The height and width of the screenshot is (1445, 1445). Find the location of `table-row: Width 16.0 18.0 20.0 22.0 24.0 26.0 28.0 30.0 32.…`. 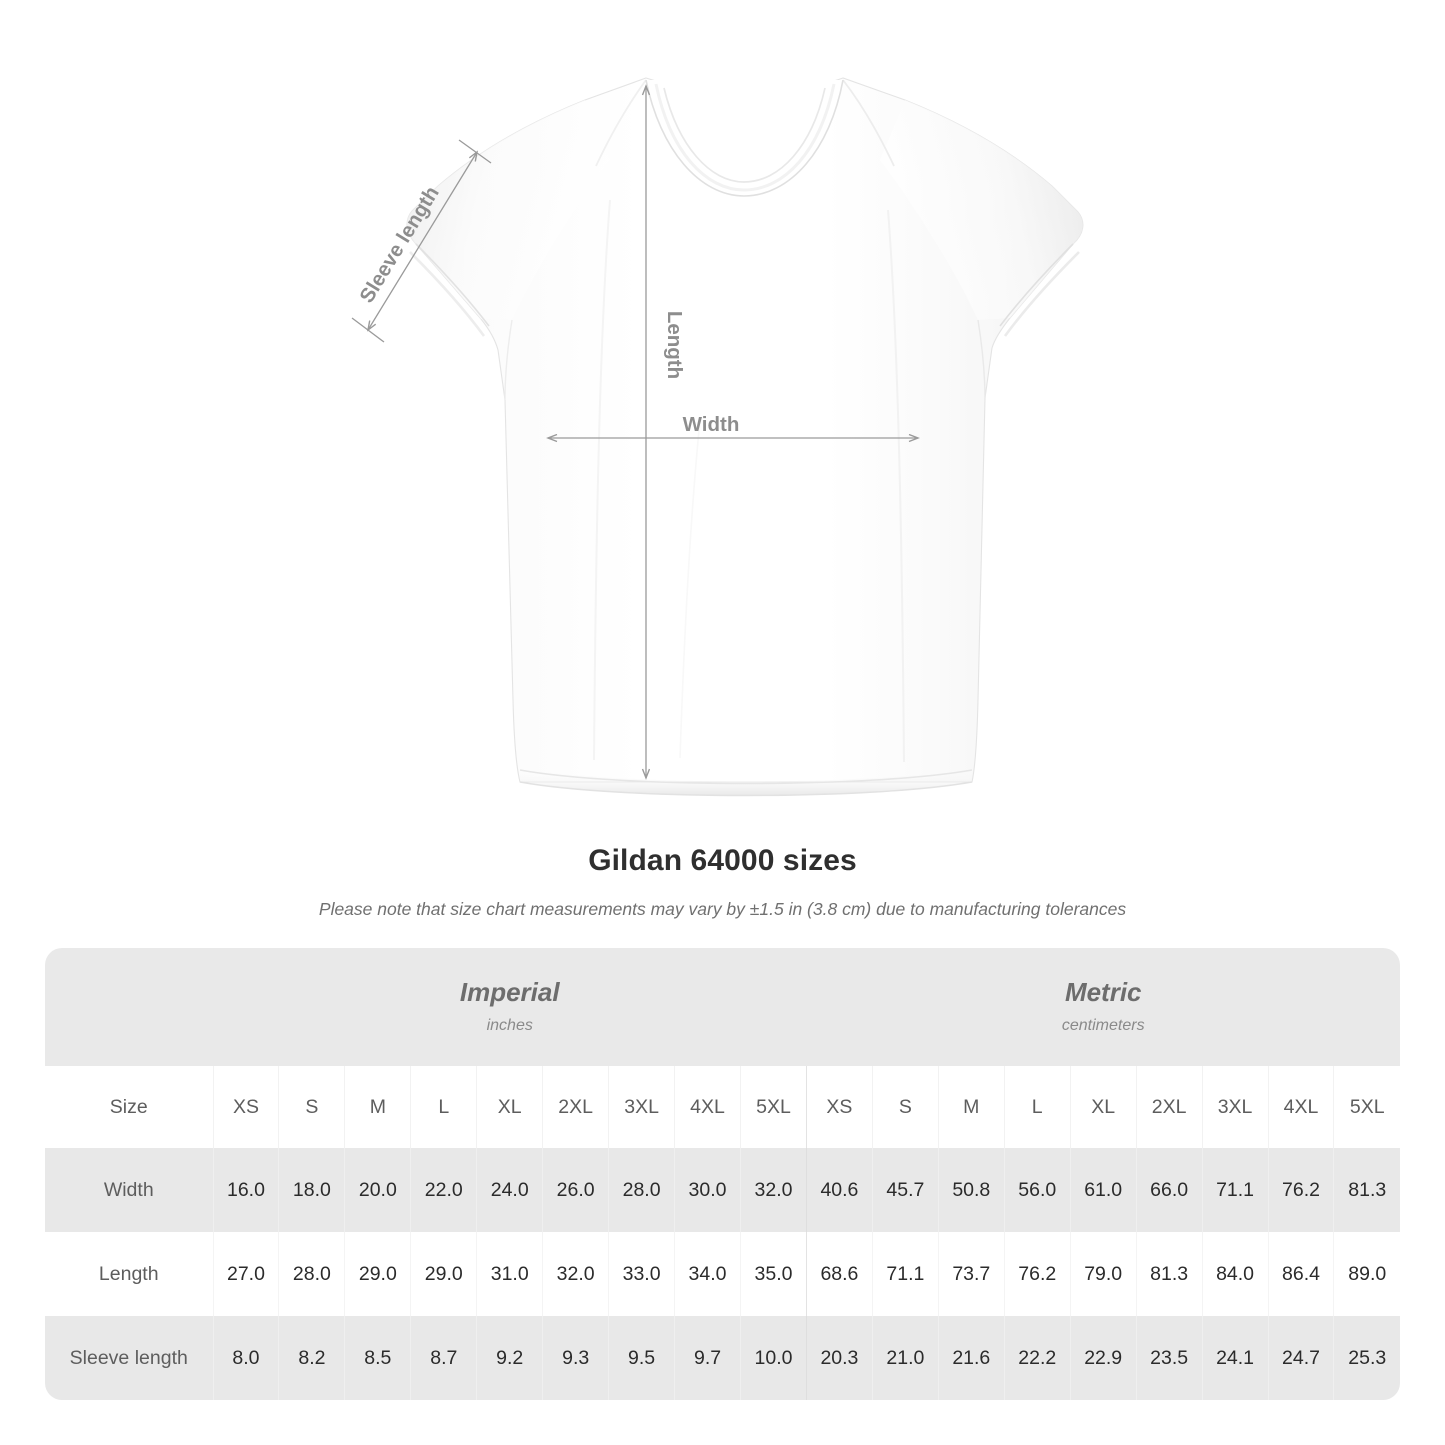

table-row: Width 16.0 18.0 20.0 22.0 24.0 26.0 28.0 30.0 32.… is located at coordinates (722, 1190).